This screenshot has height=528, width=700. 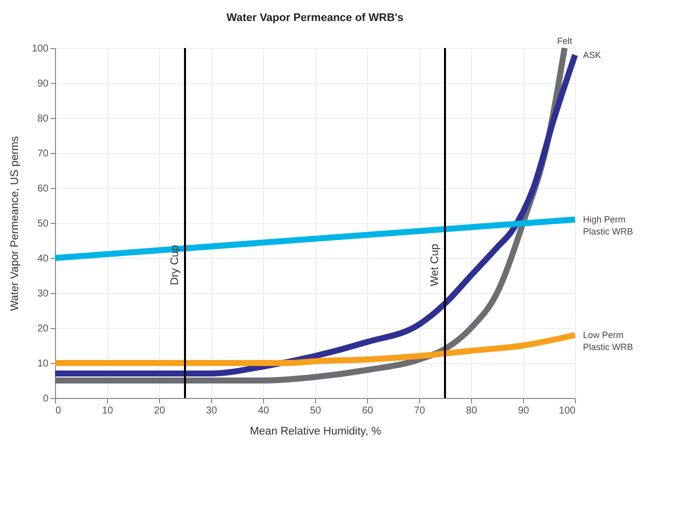 What do you see at coordinates (14, 223) in the screenshot?
I see `y-axis-title: Water Vapor Permeance, US perms` at bounding box center [14, 223].